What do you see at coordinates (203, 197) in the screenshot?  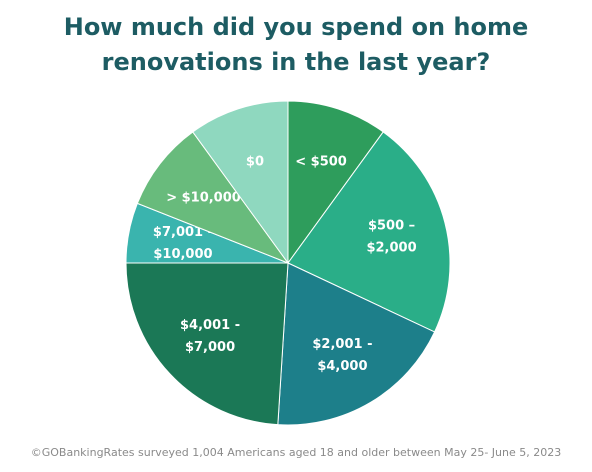 I see `slice-label: > $10,000` at bounding box center [203, 197].